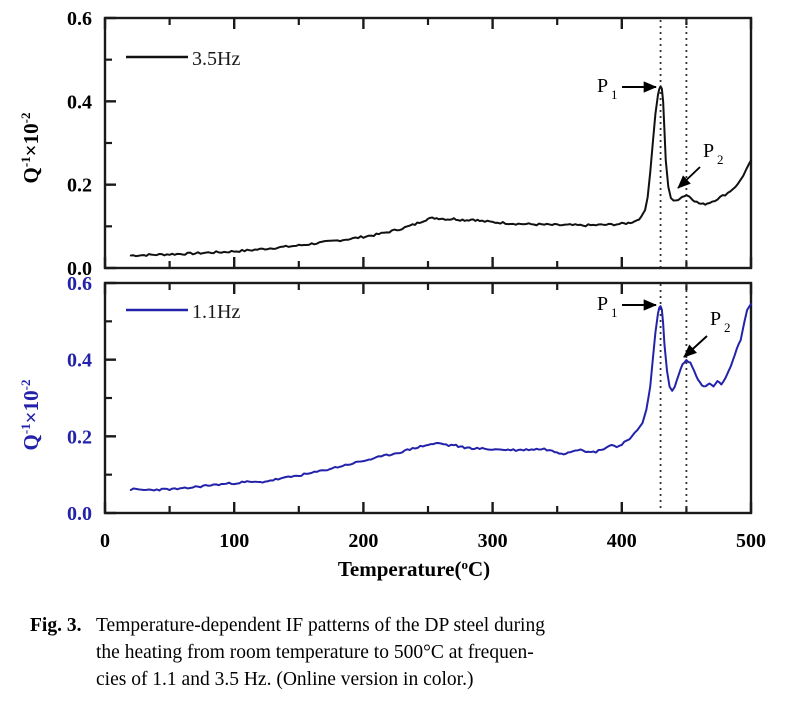  What do you see at coordinates (727, 327) in the screenshot?
I see `bottom-peak-label-p2-subscript: 2` at bounding box center [727, 327].